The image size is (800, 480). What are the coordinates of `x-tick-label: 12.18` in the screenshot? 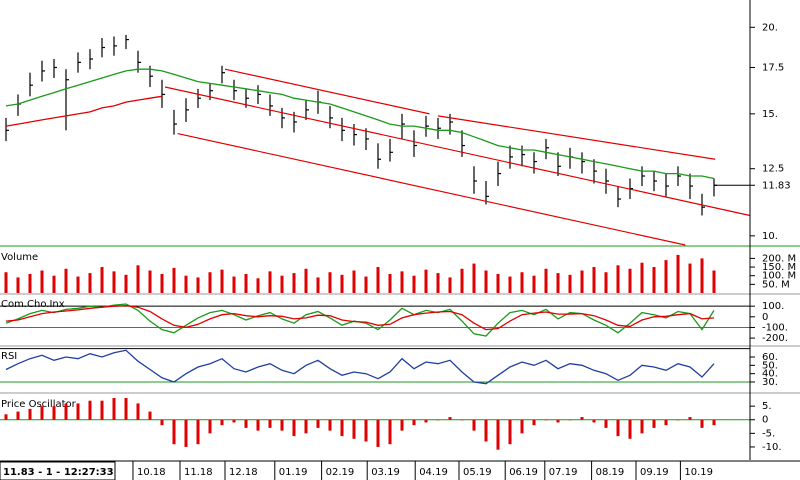 It's located at (243, 472).